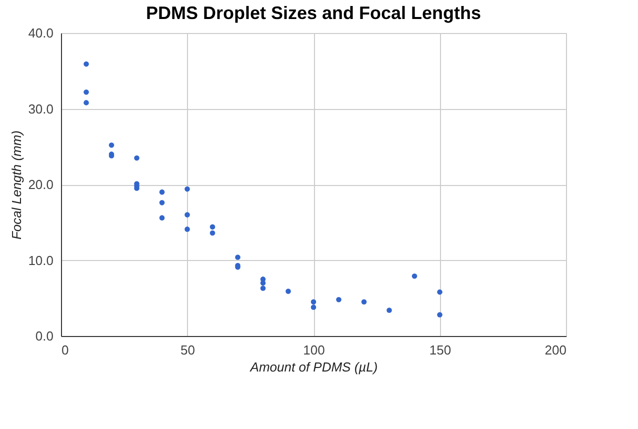 Image resolution: width=638 pixels, height=429 pixels. I want to click on x-axis-title: Amount of PDMS (µL), so click(313, 367).